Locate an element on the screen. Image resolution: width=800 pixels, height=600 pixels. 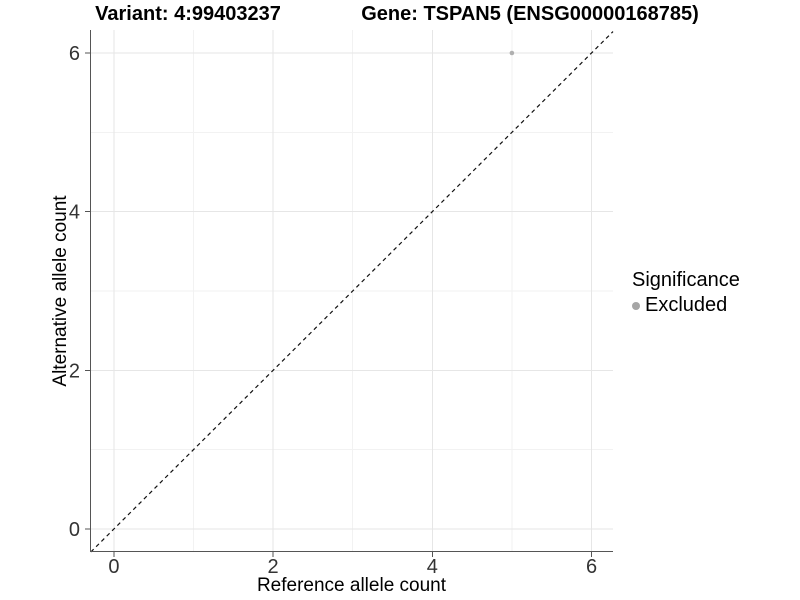
x-tick-label: 0 is located at coordinates (113, 567).